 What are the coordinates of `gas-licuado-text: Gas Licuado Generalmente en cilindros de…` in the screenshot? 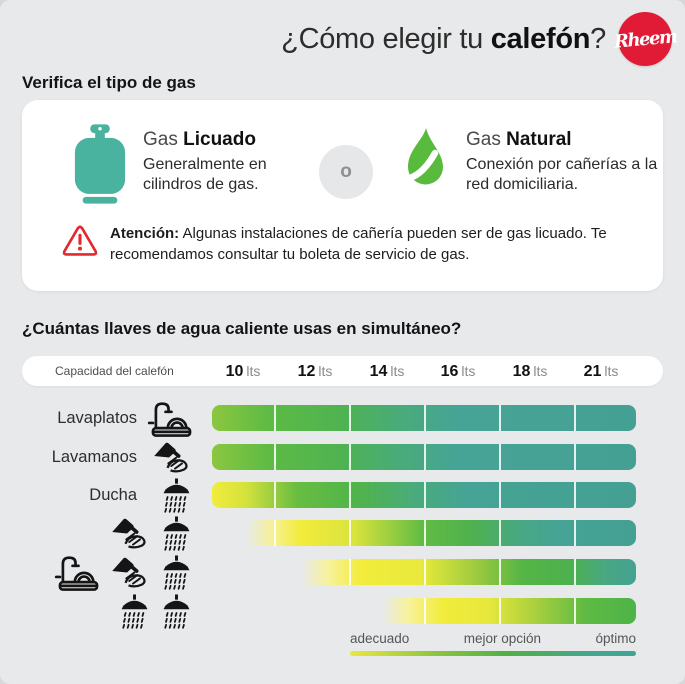 It's located at (224, 162).